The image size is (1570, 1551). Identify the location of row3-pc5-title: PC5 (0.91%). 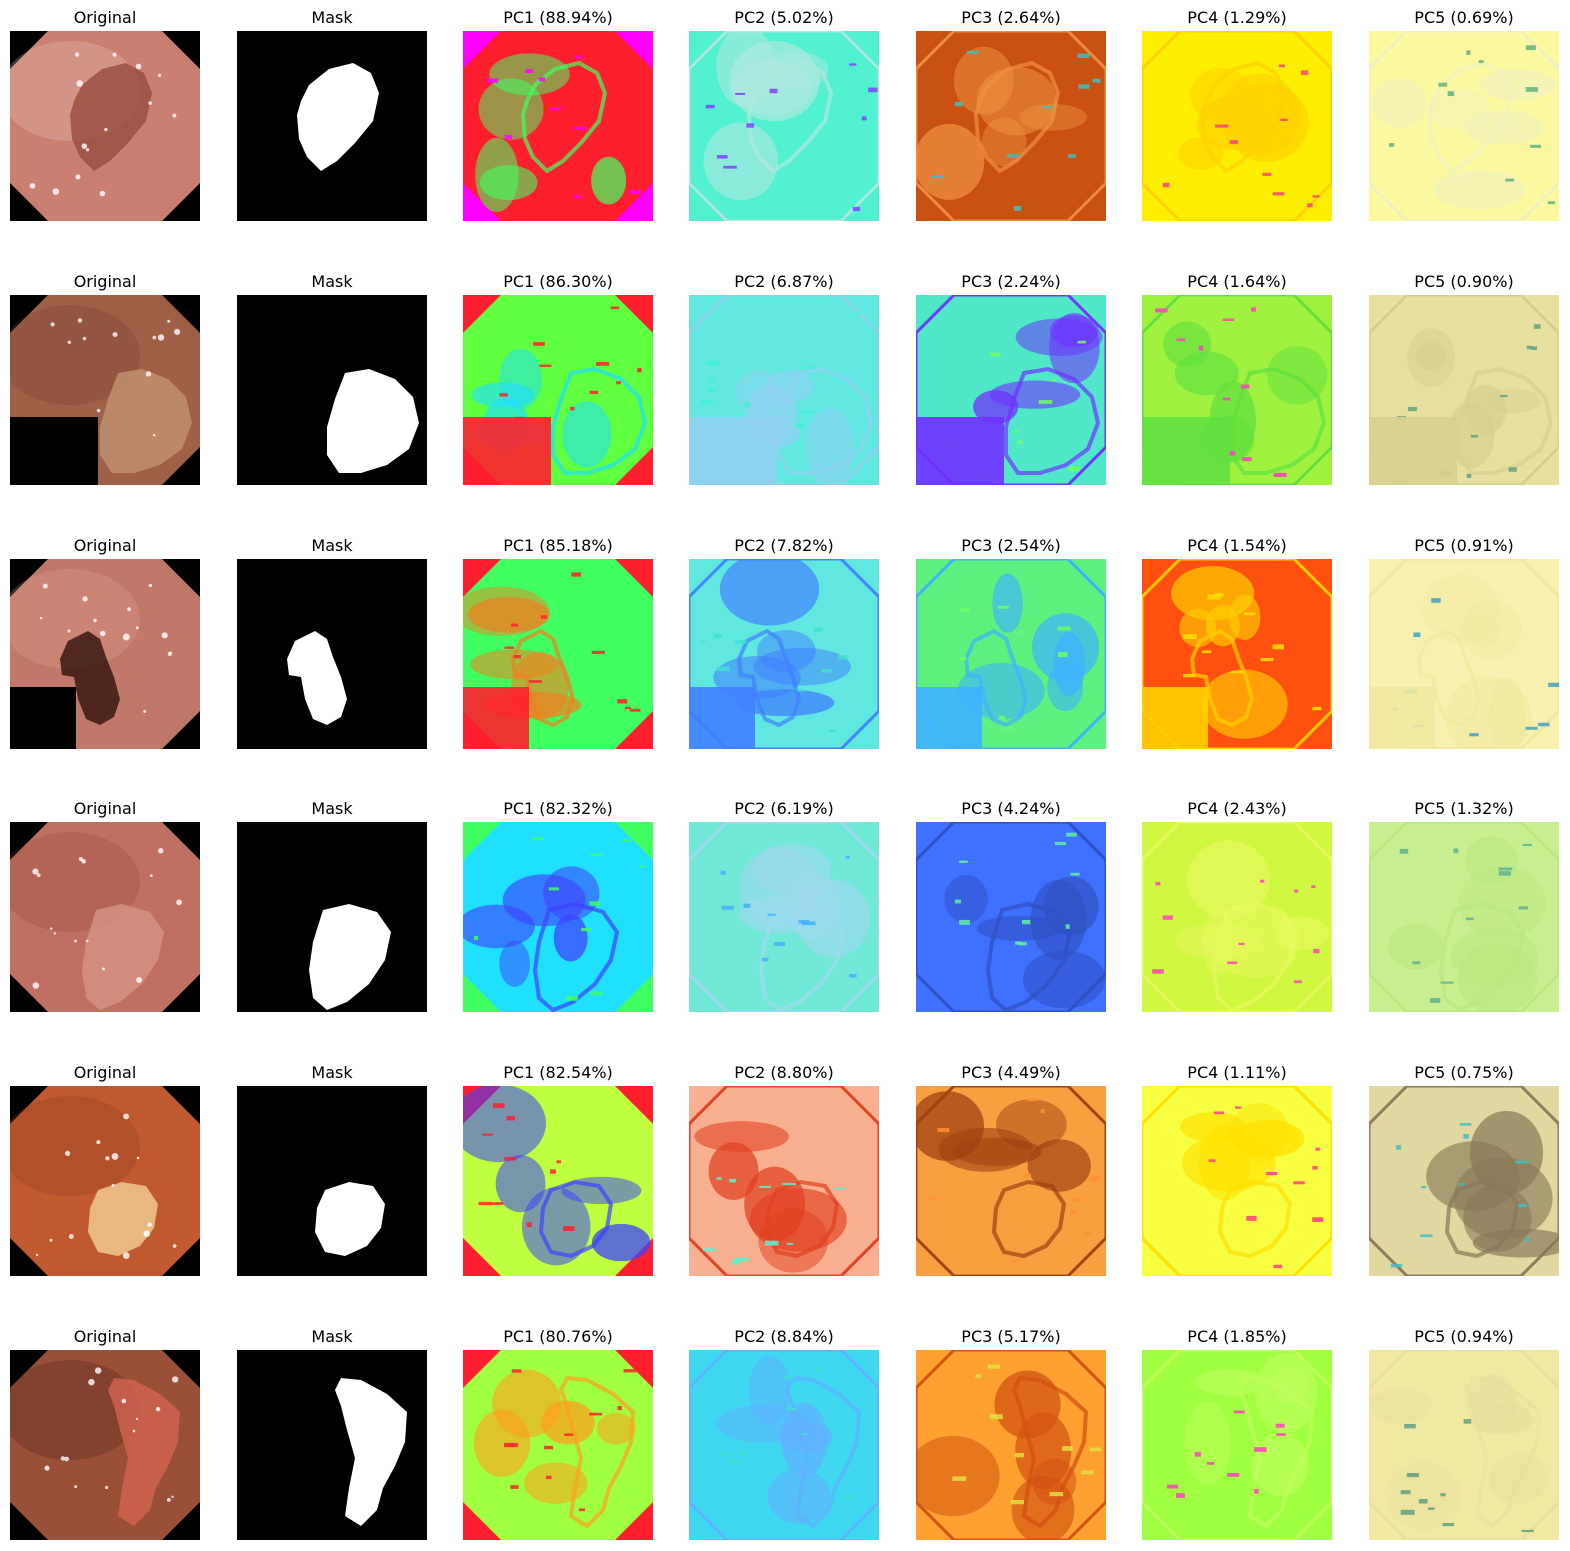
(1464, 545).